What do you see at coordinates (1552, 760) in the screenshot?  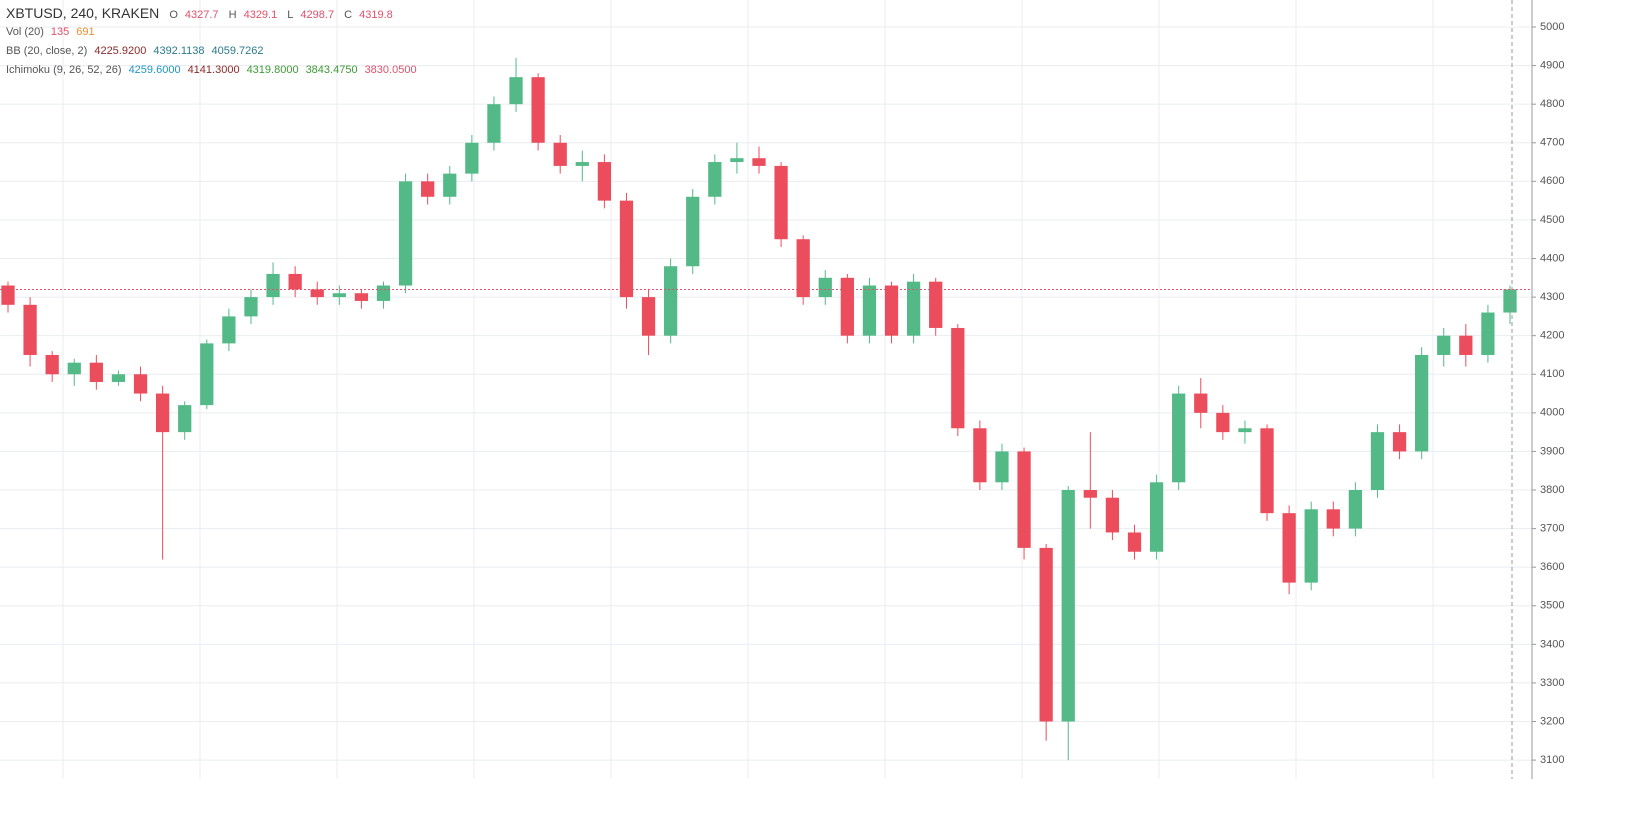 I see `y-tick-label: 3100` at bounding box center [1552, 760].